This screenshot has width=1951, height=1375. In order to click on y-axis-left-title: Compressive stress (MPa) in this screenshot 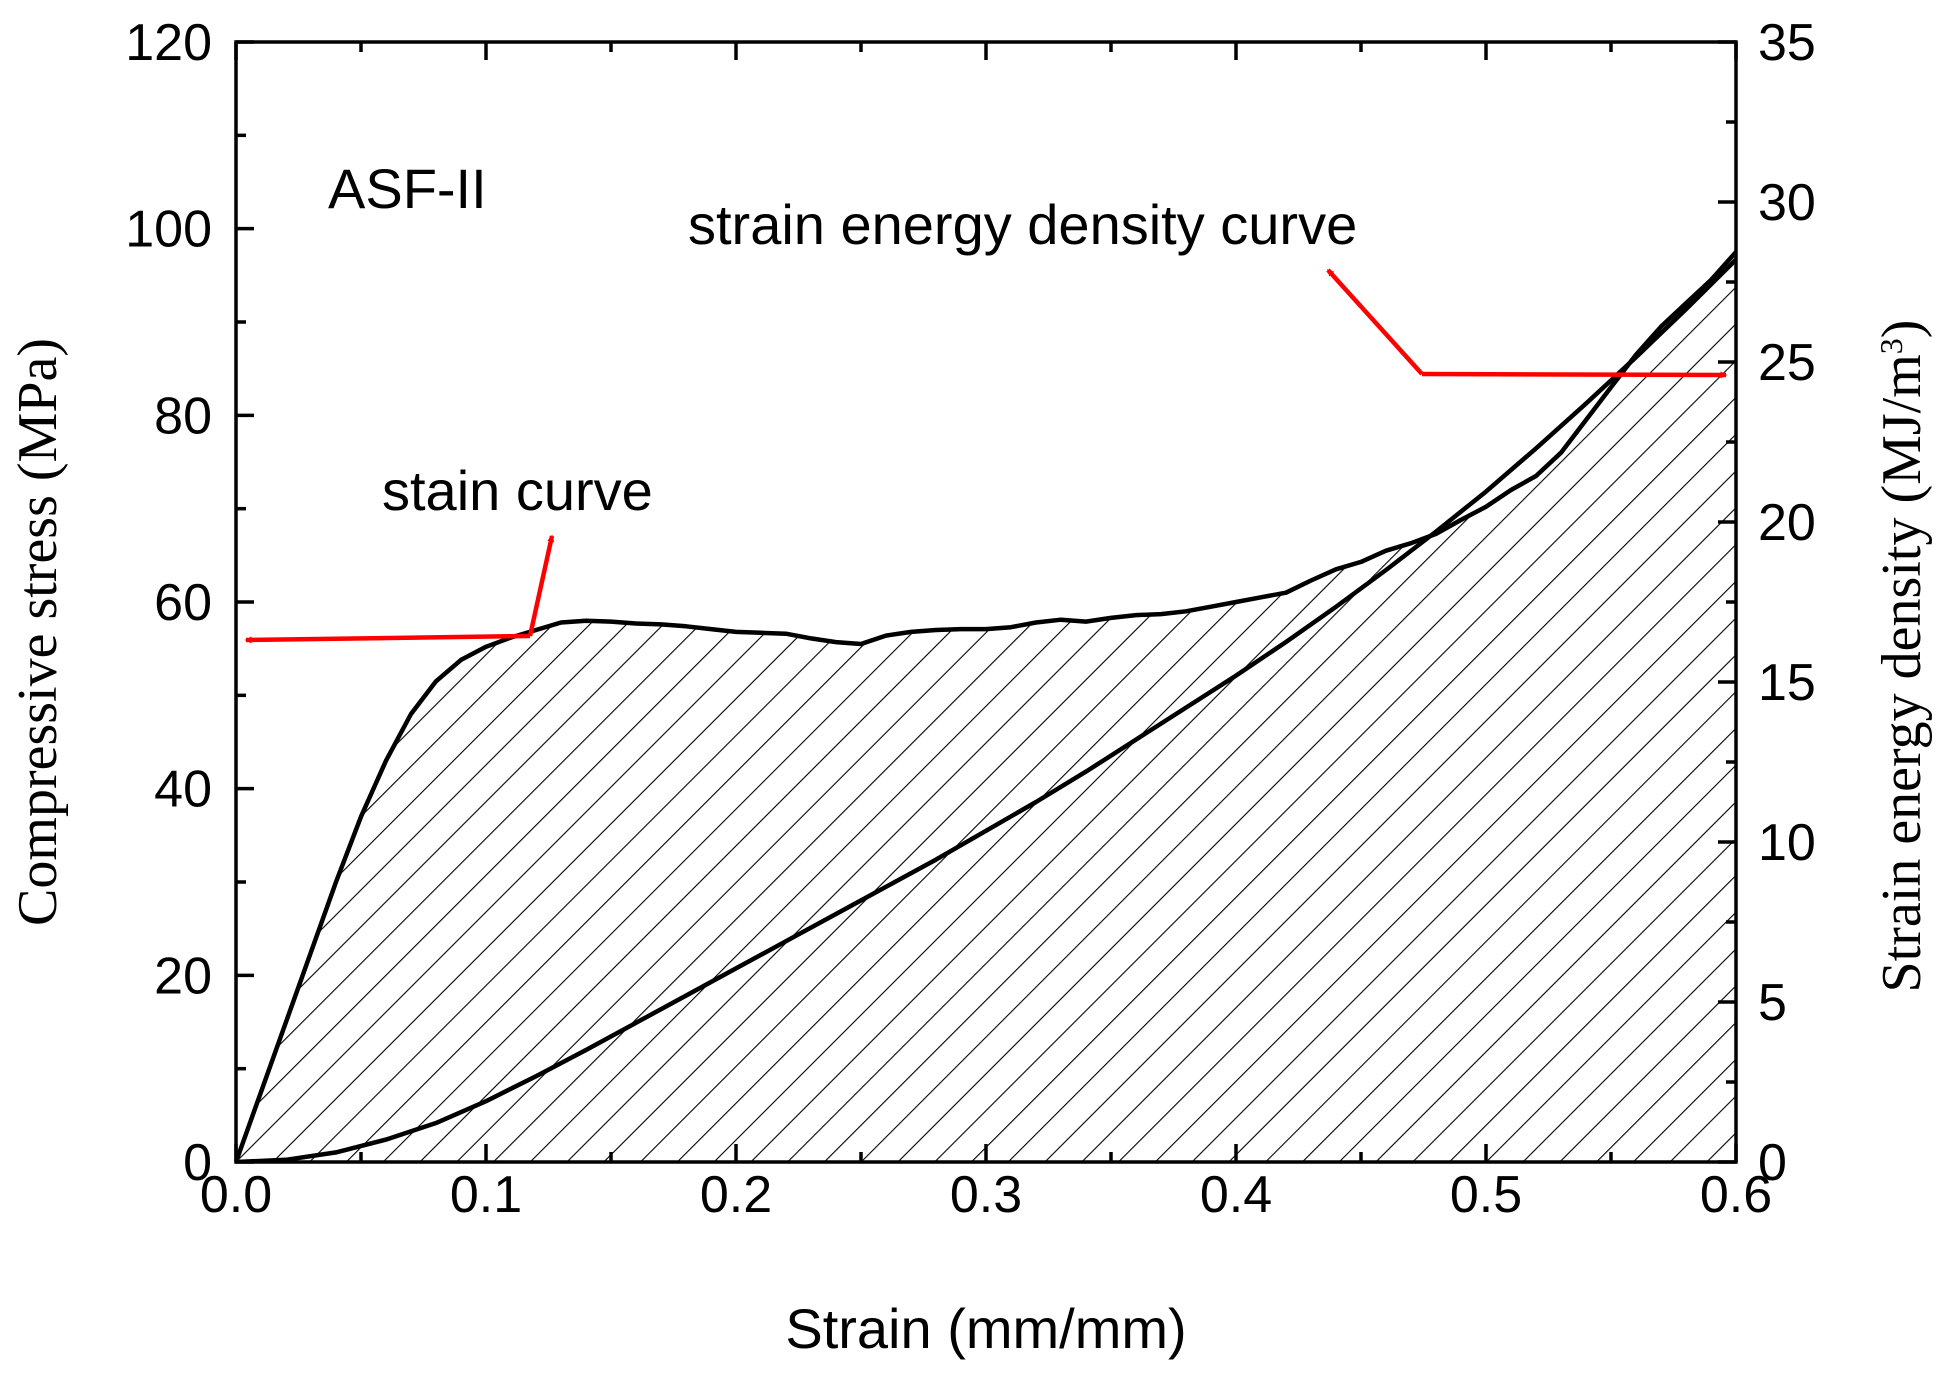, I will do `click(38, 632)`.